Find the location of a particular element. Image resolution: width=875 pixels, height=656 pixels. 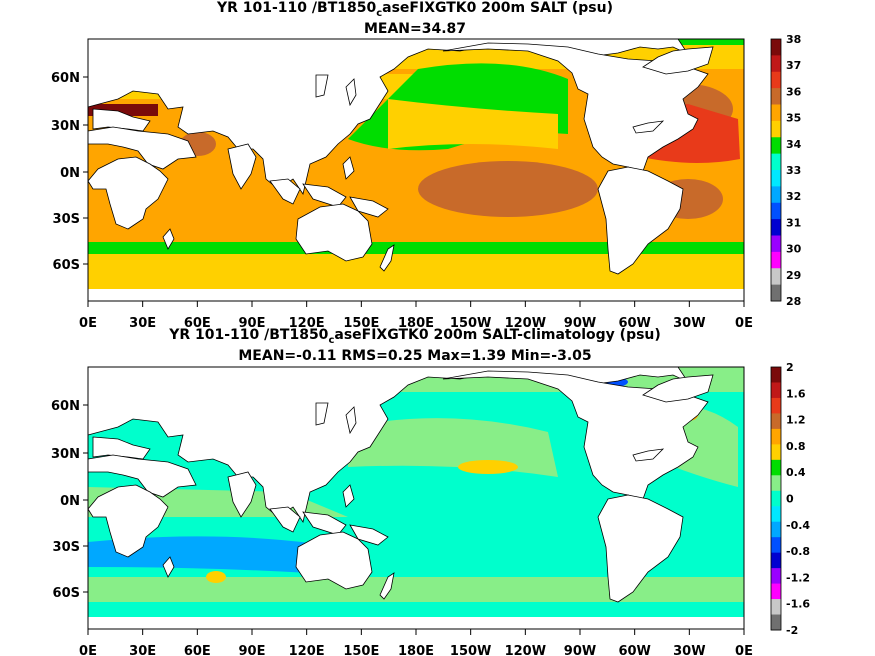

colorbar-label: -0.8 is located at coordinates (798, 551).